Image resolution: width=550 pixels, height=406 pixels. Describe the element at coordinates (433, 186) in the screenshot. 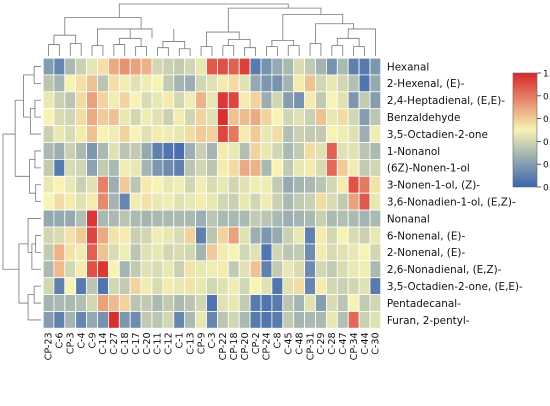

I see `row-label: 3-Nonen-1-ol, (Z)-` at that location.